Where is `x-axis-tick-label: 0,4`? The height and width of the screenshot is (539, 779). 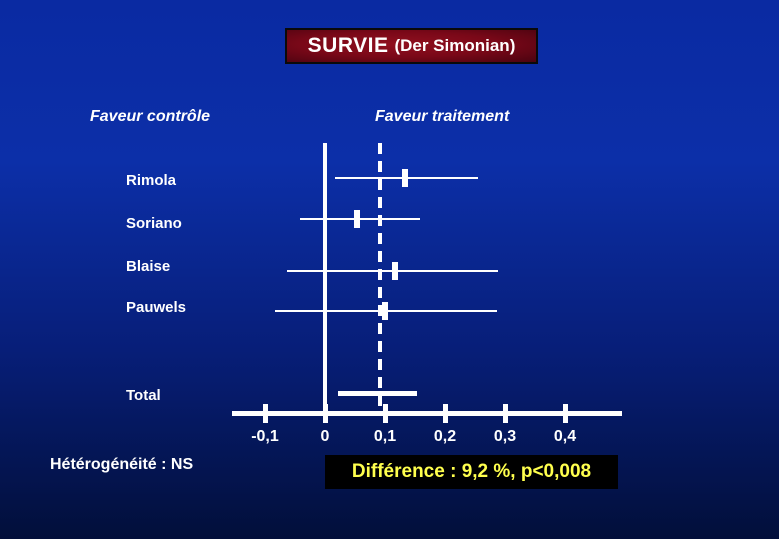 x-axis-tick-label: 0,4 is located at coordinates (565, 436).